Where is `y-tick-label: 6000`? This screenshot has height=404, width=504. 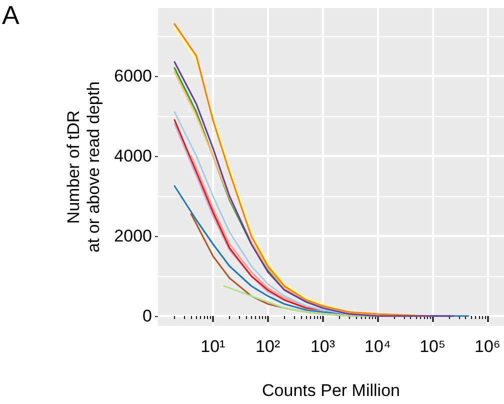 y-tick-label: 6000 is located at coordinates (133, 76).